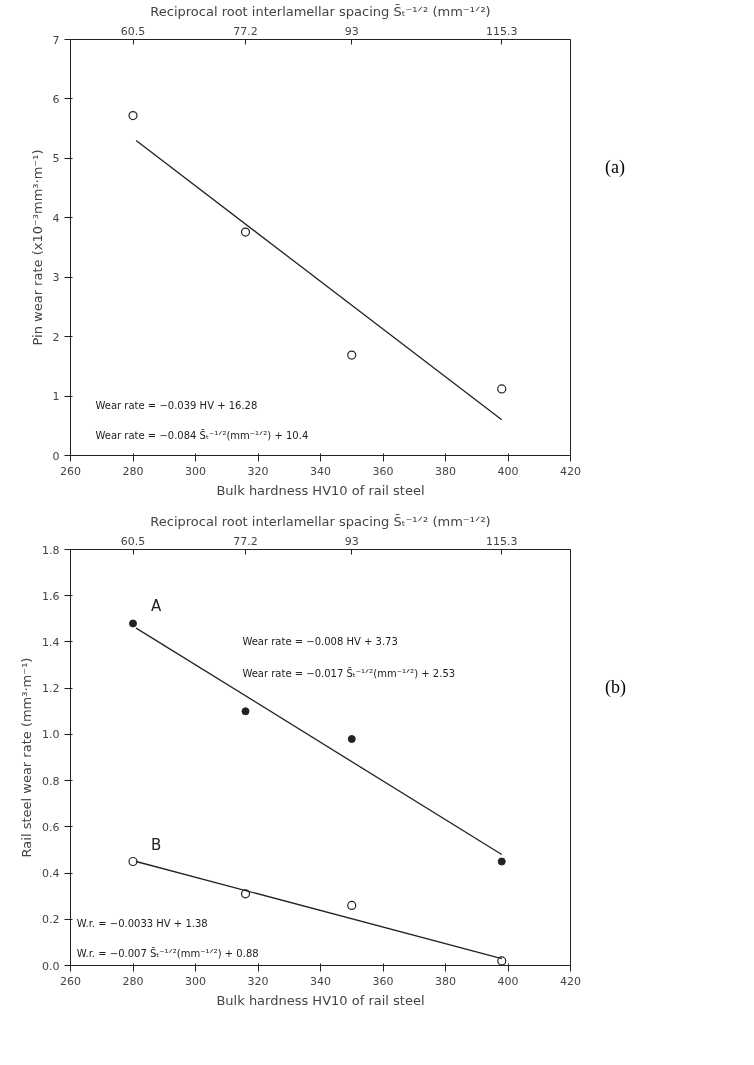 The image size is (754, 1065). I want to click on y-tick-label: 0.6, so click(51, 827).